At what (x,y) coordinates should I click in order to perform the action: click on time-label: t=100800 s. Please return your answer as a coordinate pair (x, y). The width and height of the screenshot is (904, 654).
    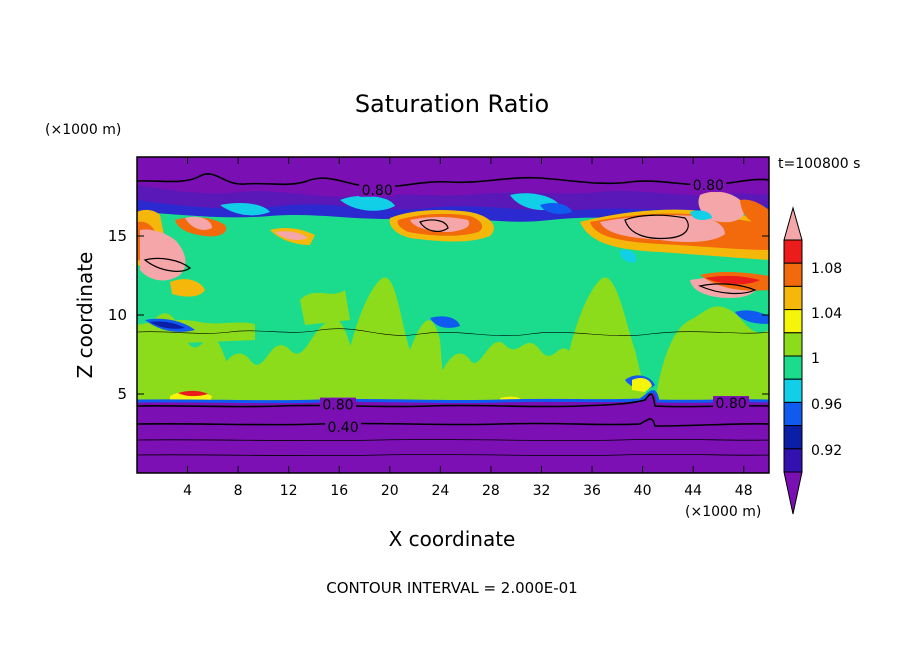
    Looking at the image, I should click on (819, 164).